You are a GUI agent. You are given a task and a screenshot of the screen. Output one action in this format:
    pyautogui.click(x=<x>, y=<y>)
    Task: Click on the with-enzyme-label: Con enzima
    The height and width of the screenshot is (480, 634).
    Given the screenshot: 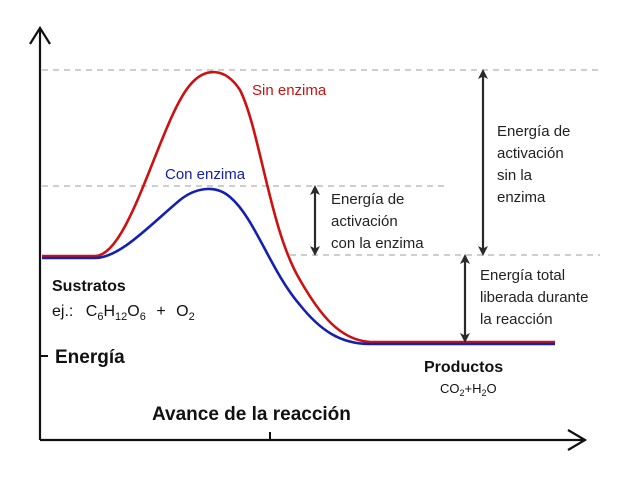 What is the action you would take?
    pyautogui.click(x=205, y=174)
    